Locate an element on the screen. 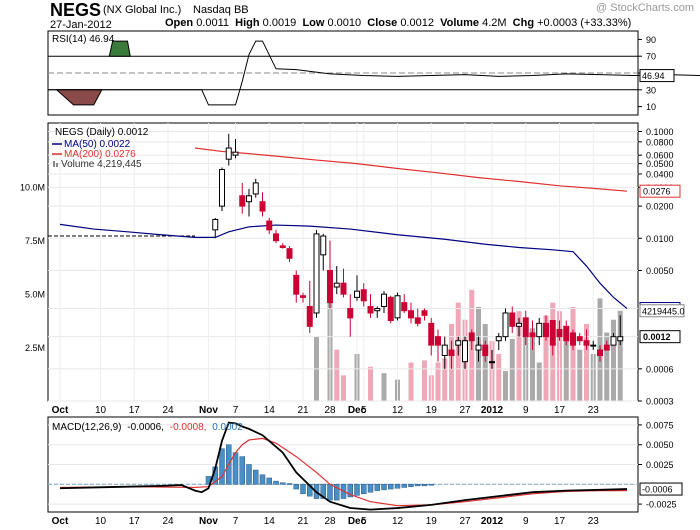 This screenshot has width=700, height=530. ma200-legend: MA(200) 0.0276 is located at coordinates (100, 154).